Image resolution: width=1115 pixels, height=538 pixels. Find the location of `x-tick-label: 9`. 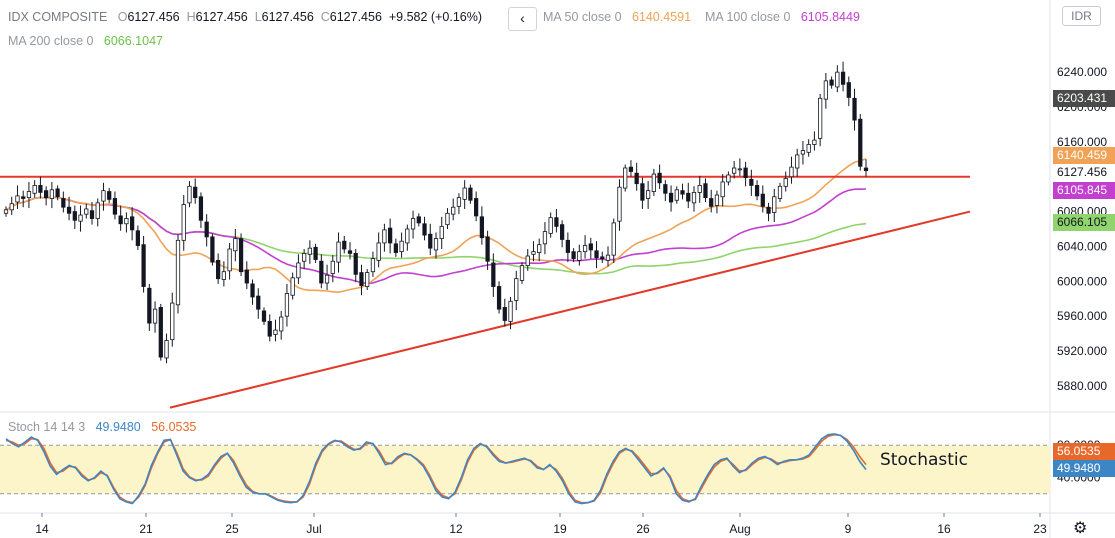

x-tick-label: 9 is located at coordinates (848, 529).